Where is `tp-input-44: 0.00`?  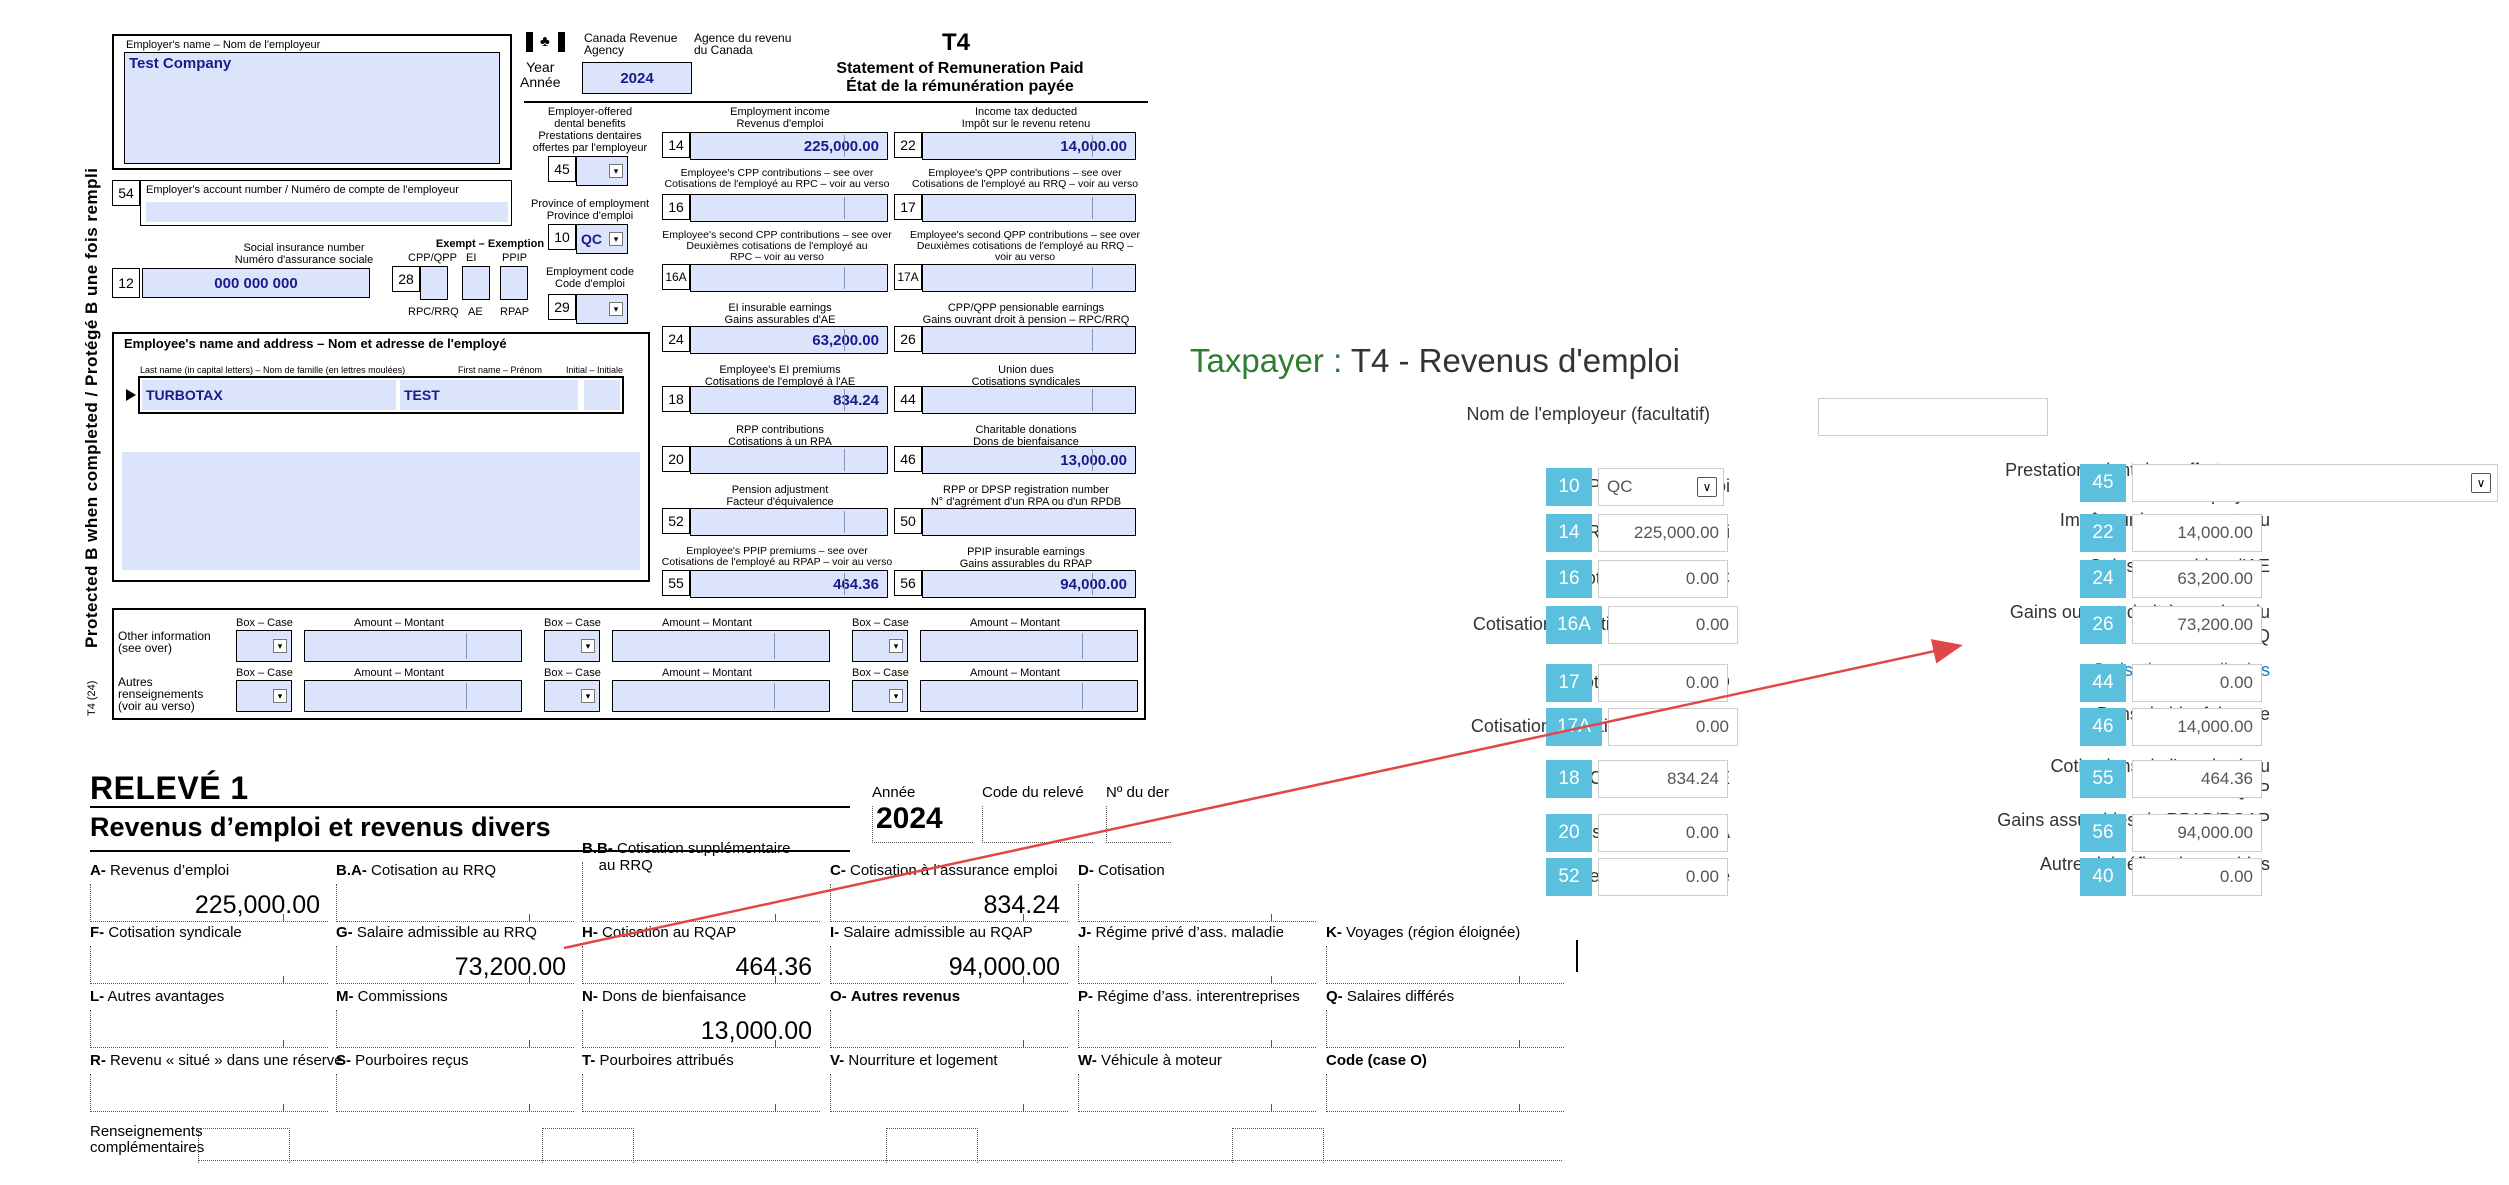
tp-input-44: 0.00 is located at coordinates (2197, 683).